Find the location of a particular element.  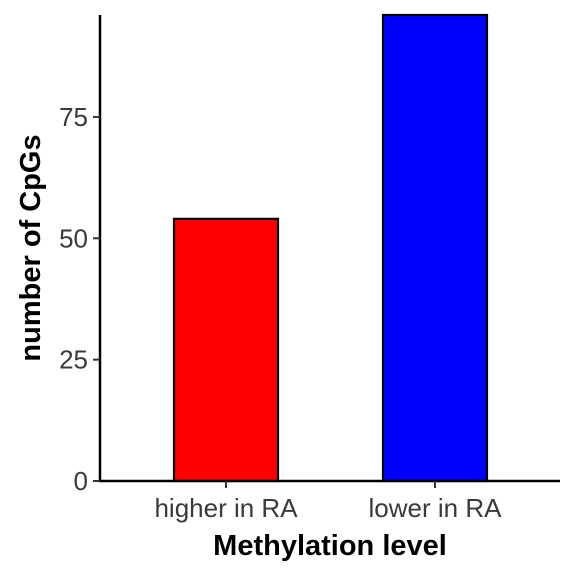

y-axis-title: number of CpGs is located at coordinates (31, 247).